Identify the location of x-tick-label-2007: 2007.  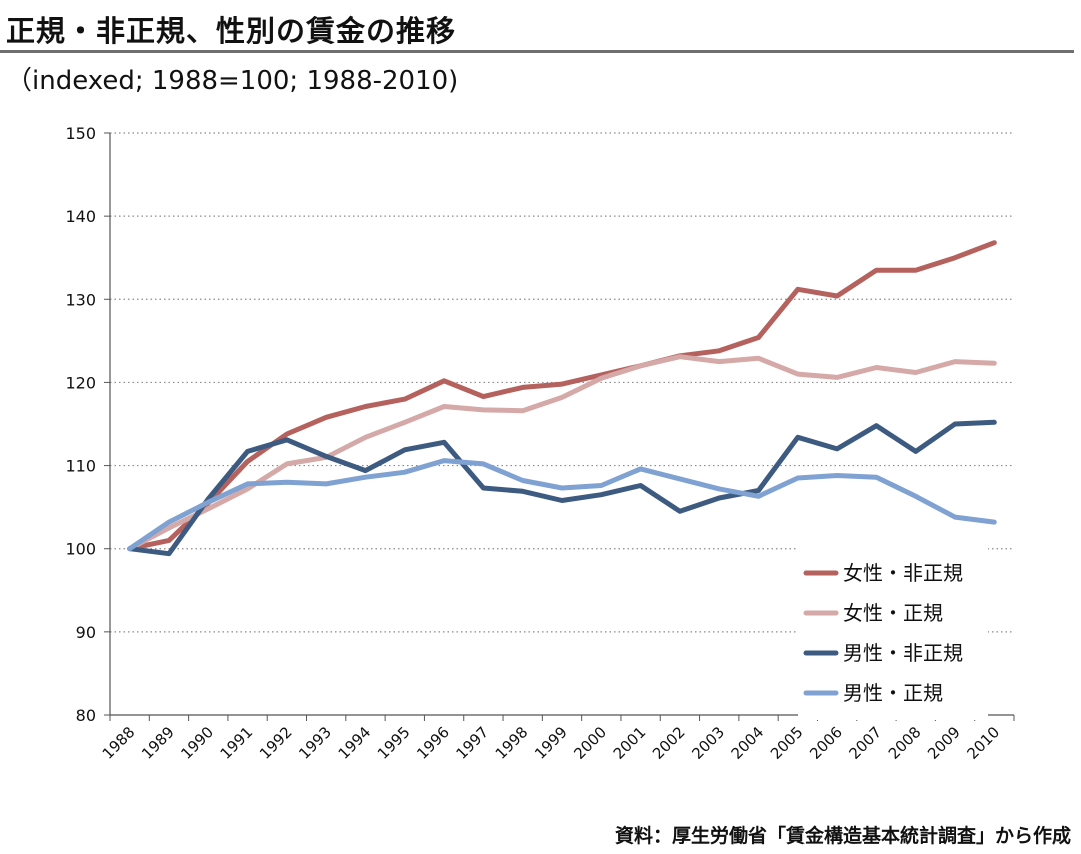
(866, 743).